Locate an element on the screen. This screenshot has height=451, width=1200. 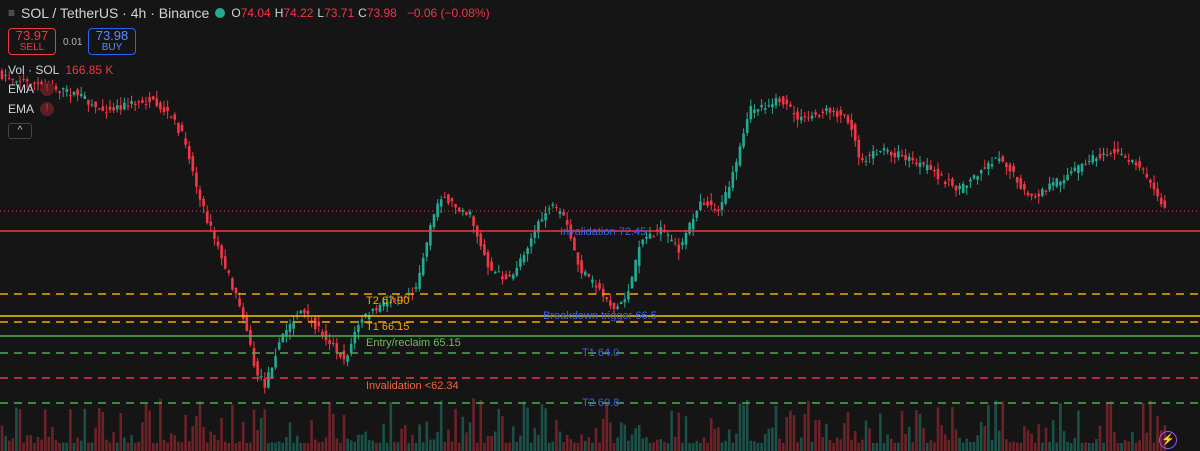
collapse-button: ^ is located at coordinates (20, 131).